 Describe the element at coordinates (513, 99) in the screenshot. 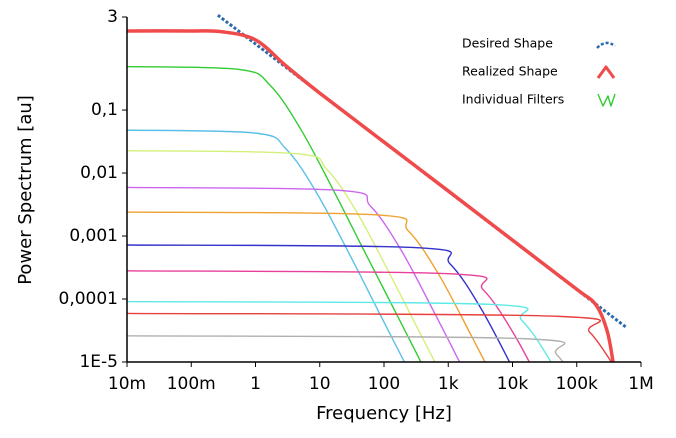

I see `legend-label: Individual Filters` at that location.